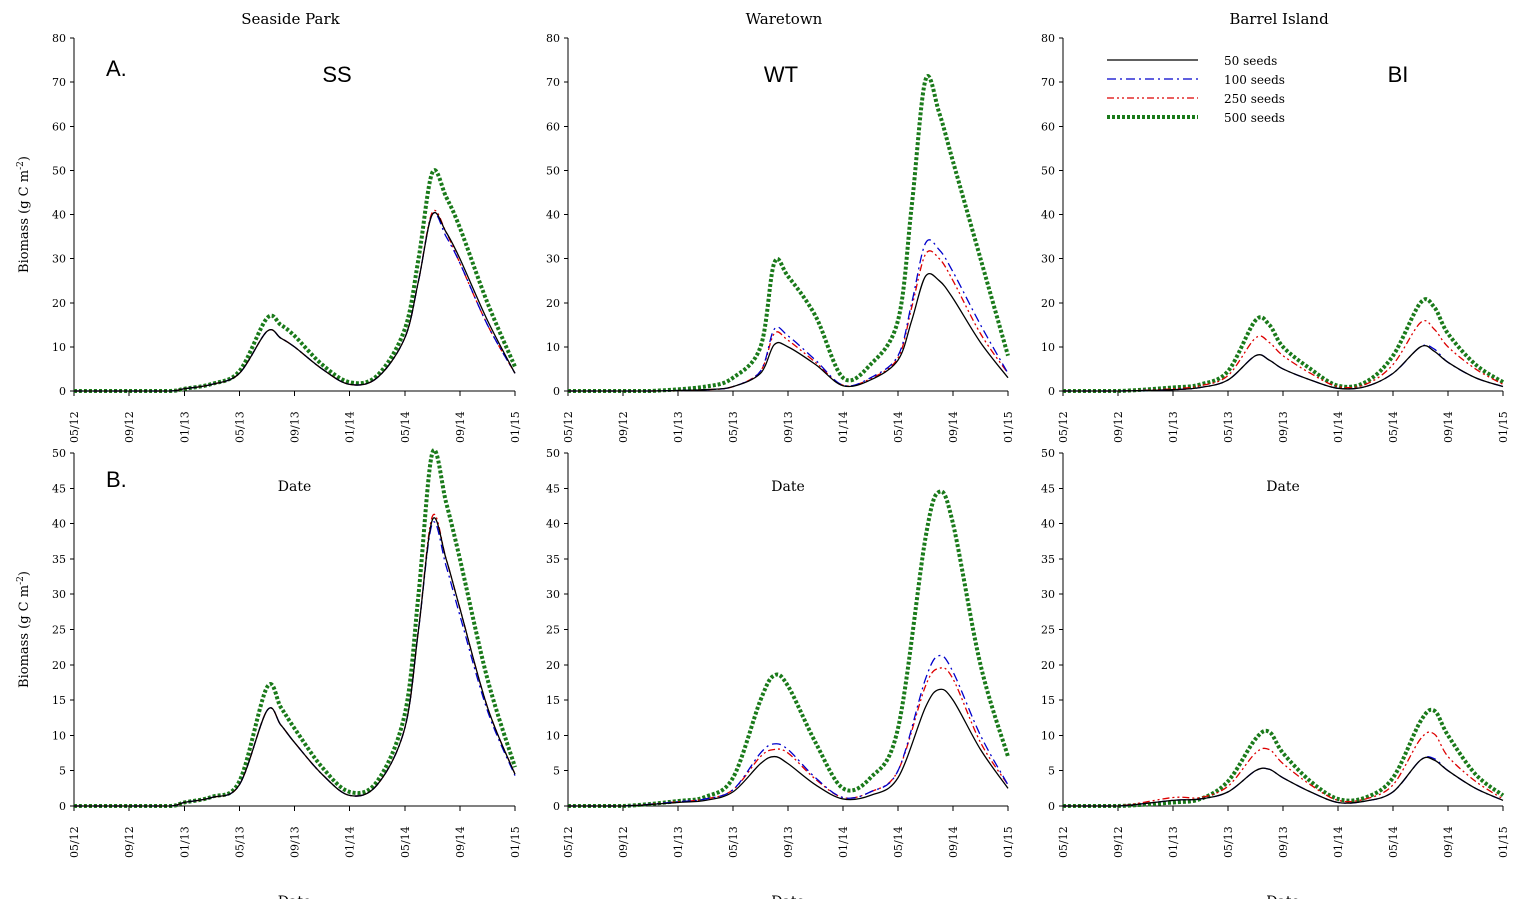  I want to click on x-tick-label: 01/13, so click(1173, 842).